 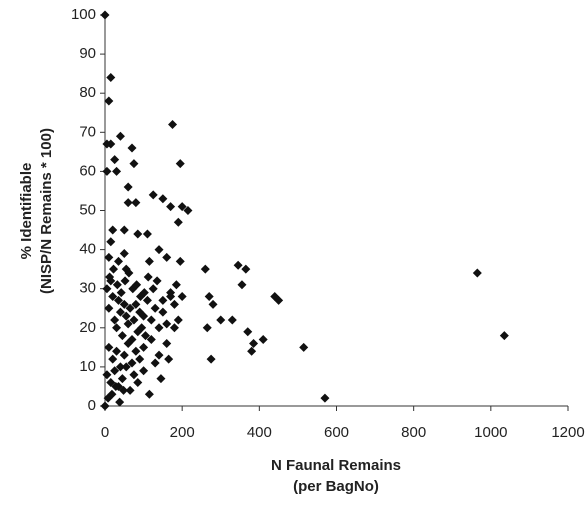 I want to click on y-tick-label: 100, so click(x=83, y=14).